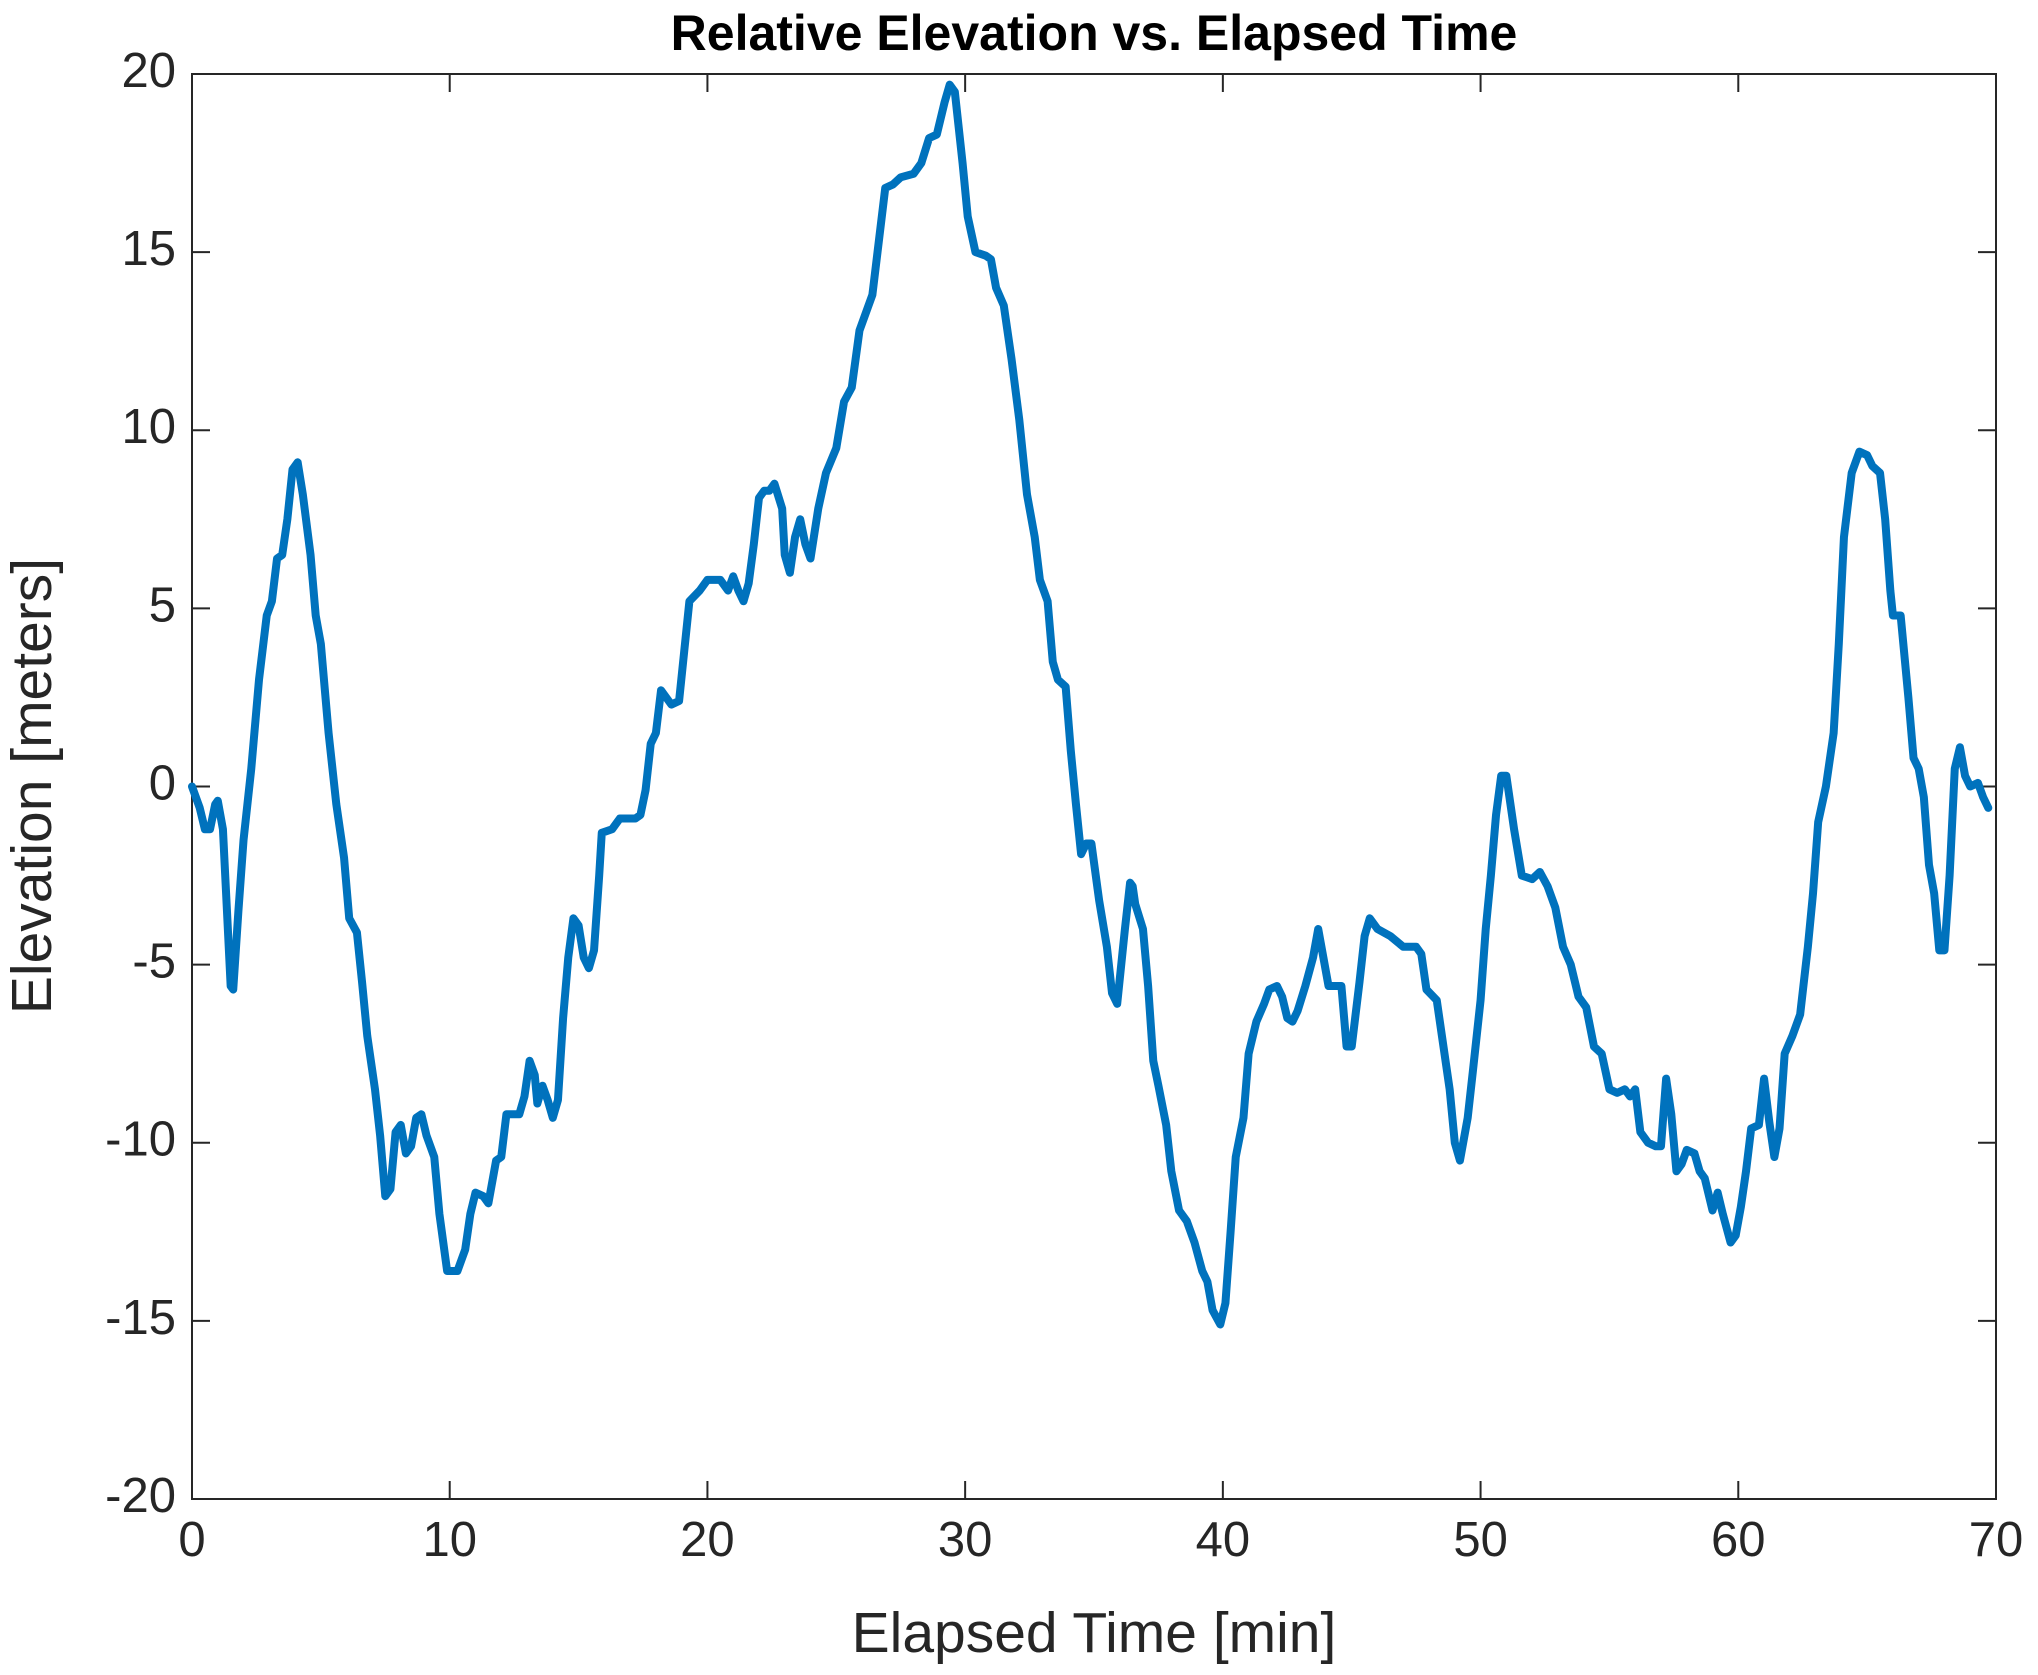 Image resolution: width=2038 pixels, height=1675 pixels. What do you see at coordinates (162, 605) in the screenshot?
I see `y-tick-label: 5` at bounding box center [162, 605].